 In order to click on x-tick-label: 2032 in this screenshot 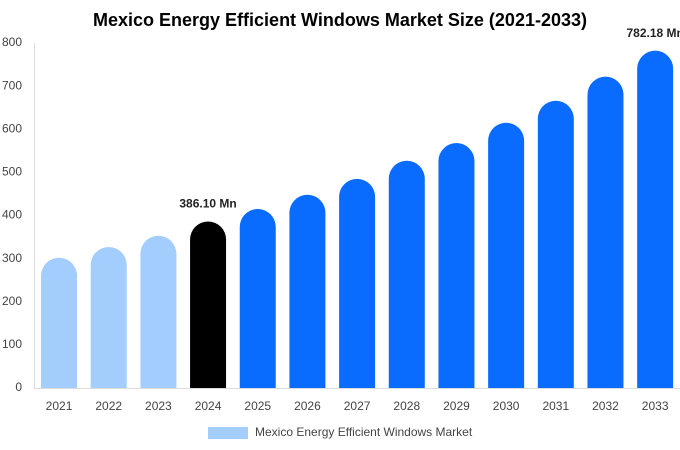, I will do `click(605, 406)`.